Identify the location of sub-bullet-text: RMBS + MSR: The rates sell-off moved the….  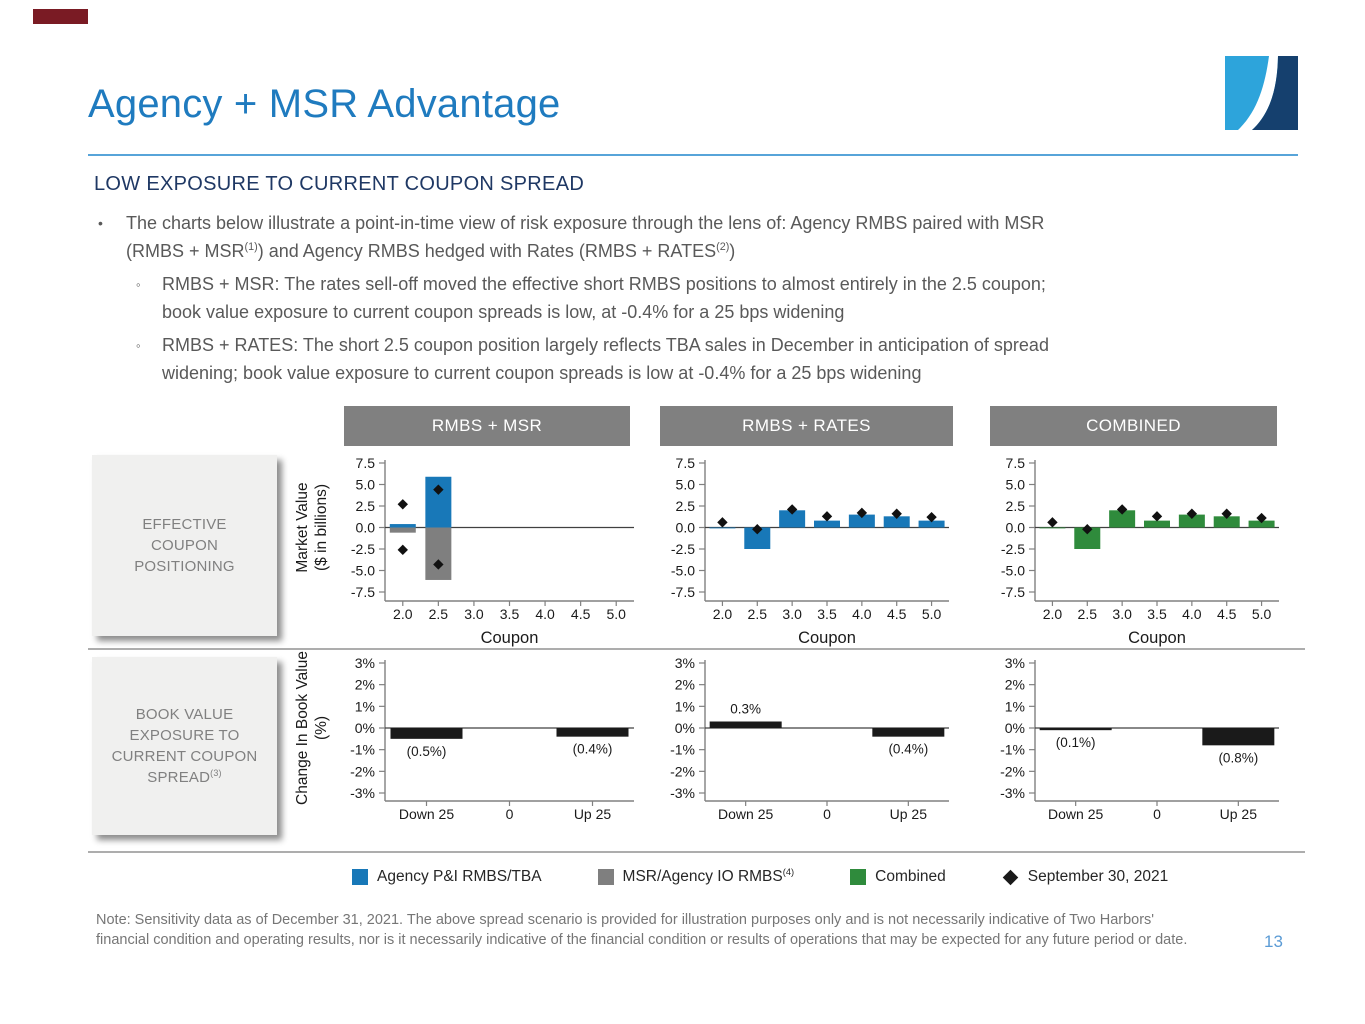
(604, 298).